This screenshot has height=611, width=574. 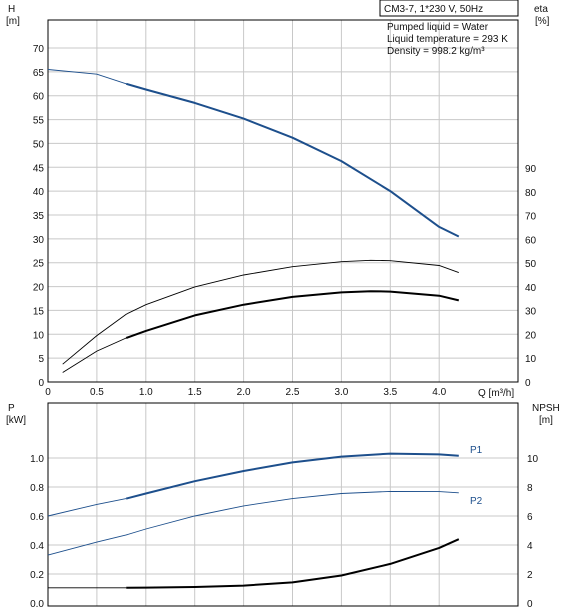 What do you see at coordinates (292, 160) in the screenshot?
I see `head-curve-bold` at bounding box center [292, 160].